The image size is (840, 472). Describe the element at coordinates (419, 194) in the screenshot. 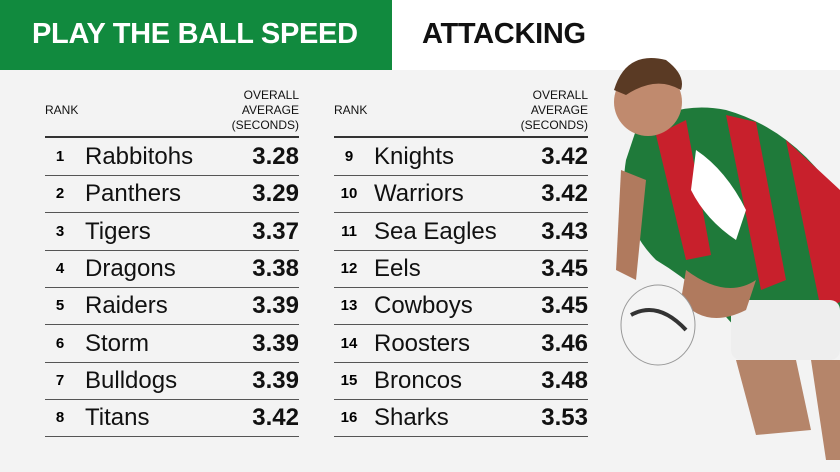

I see `team-name: Warriors` at that location.